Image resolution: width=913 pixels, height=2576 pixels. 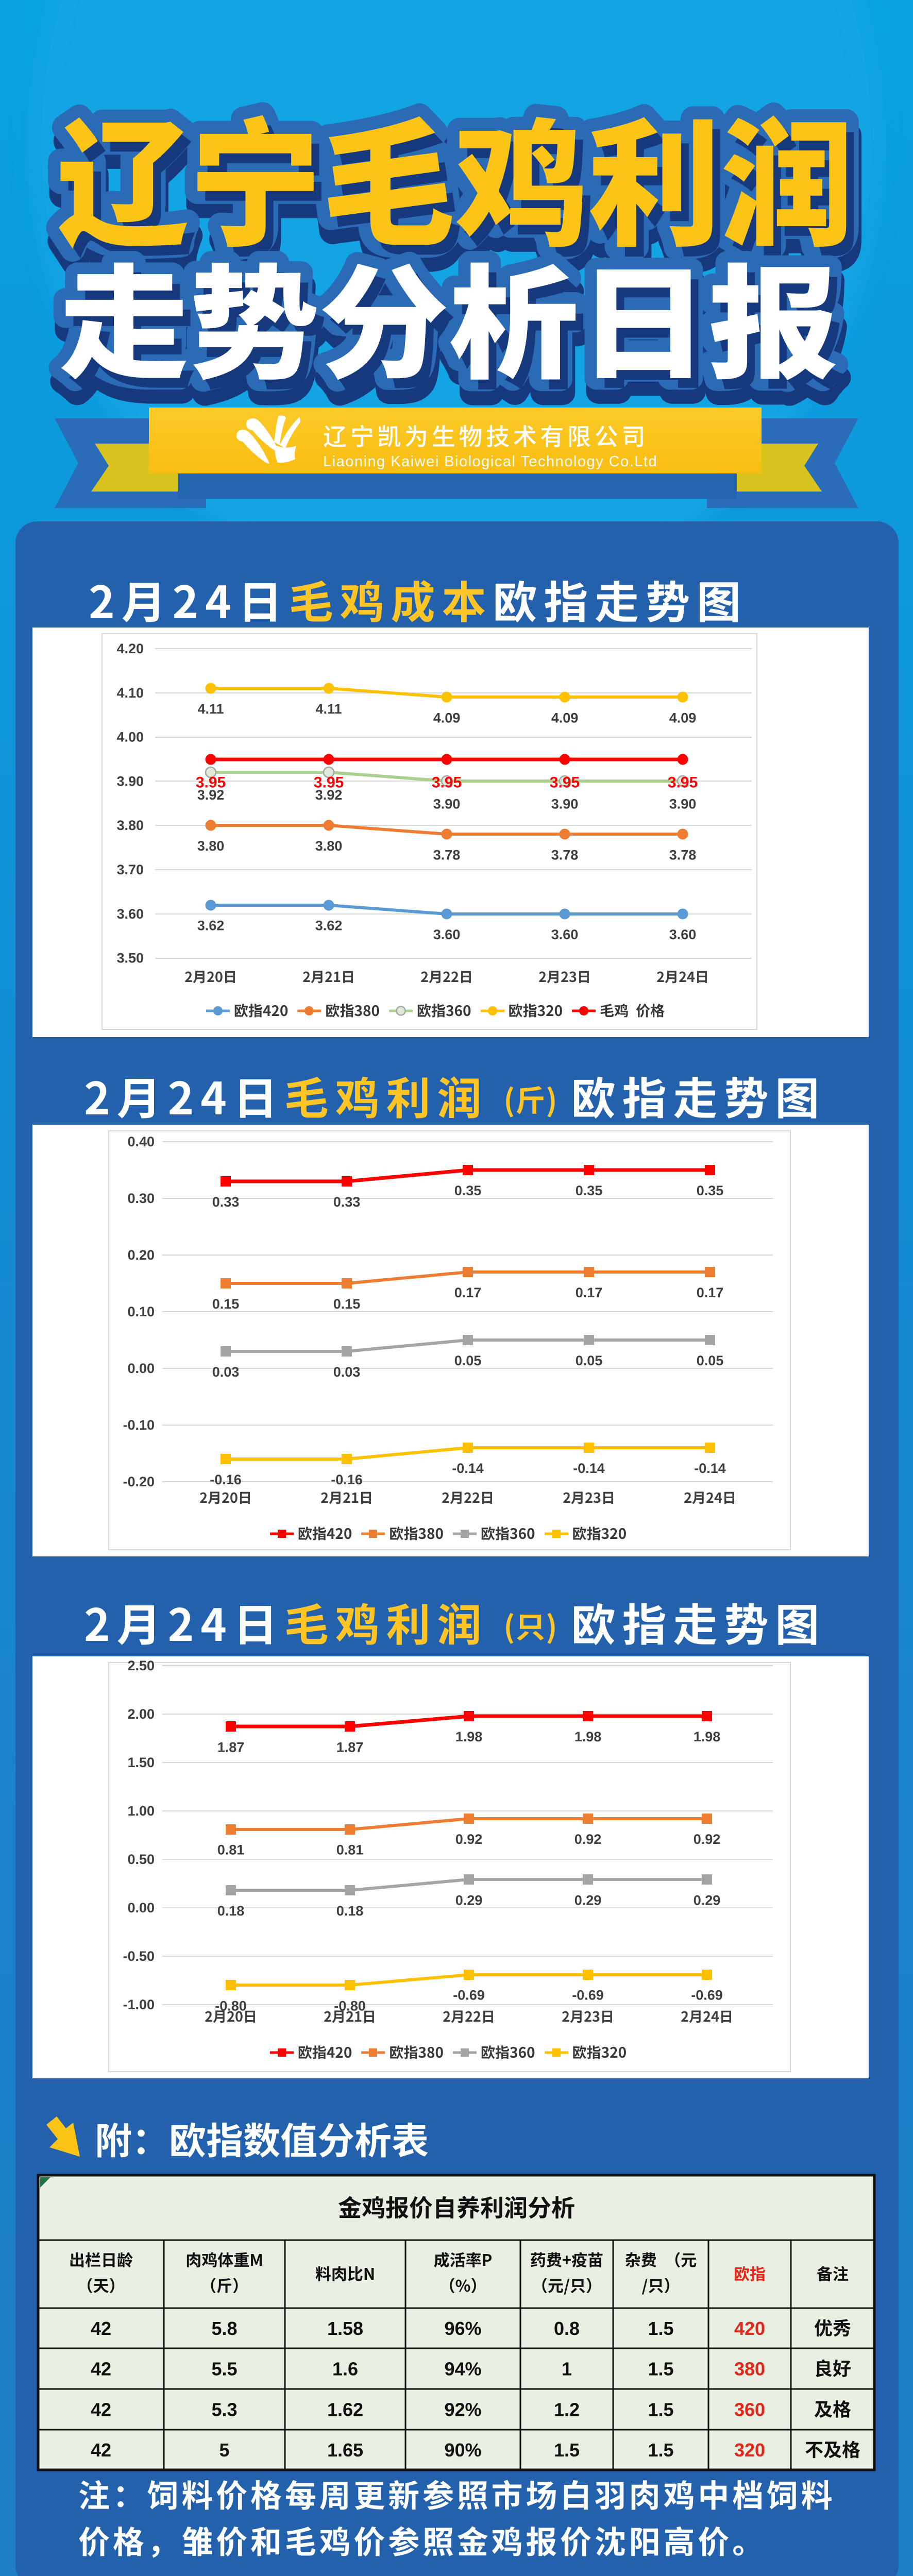 What do you see at coordinates (141, 1762) in the screenshot?
I see `svg-text: 1.50` at bounding box center [141, 1762].